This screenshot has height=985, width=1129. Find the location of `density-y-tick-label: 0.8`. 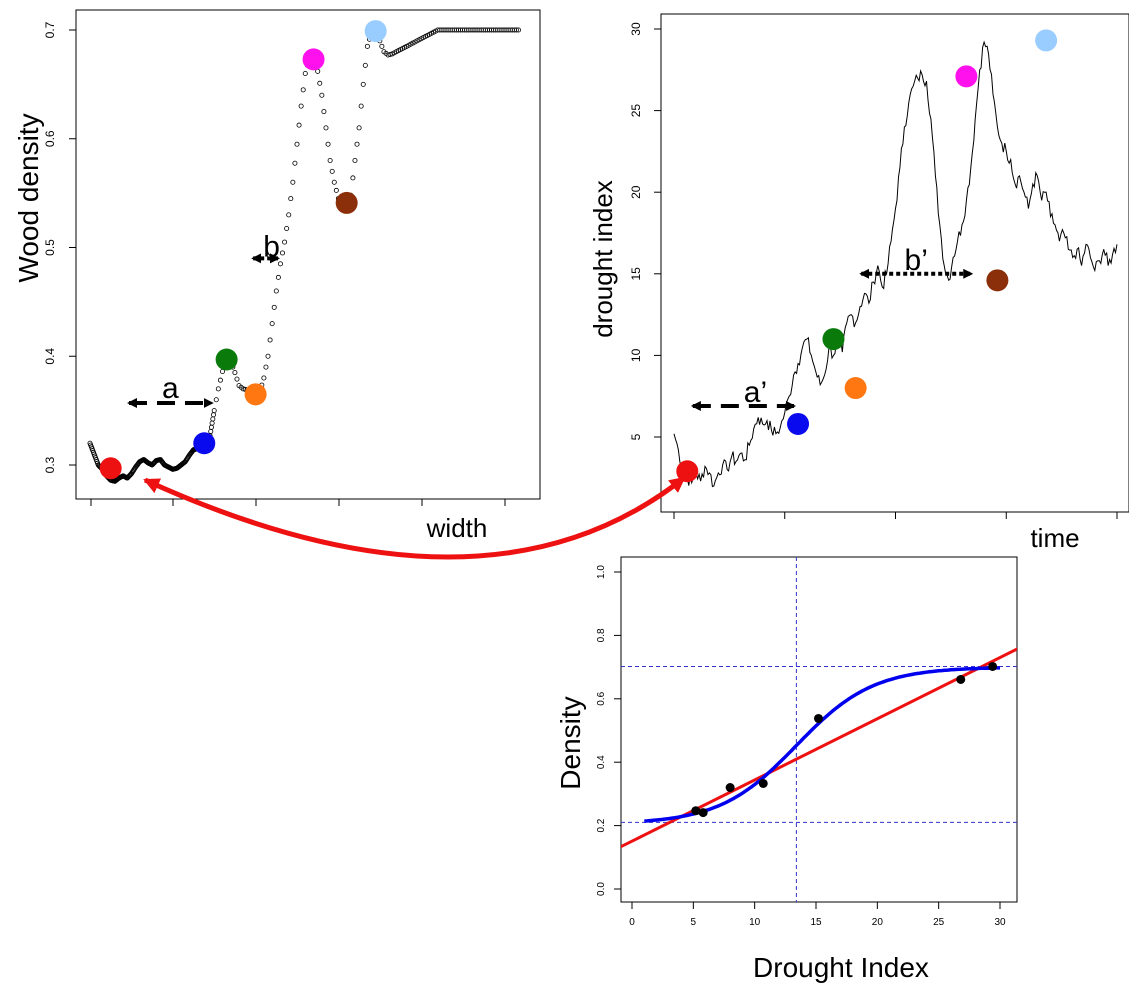

density-y-tick-label: 0.8 is located at coordinates (601, 635).